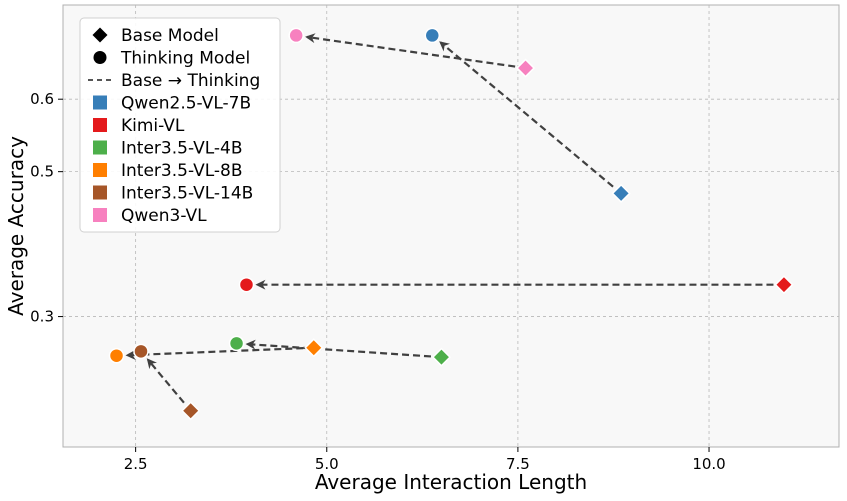  I want to click on x-tick-label: 5.0, so click(327, 464).